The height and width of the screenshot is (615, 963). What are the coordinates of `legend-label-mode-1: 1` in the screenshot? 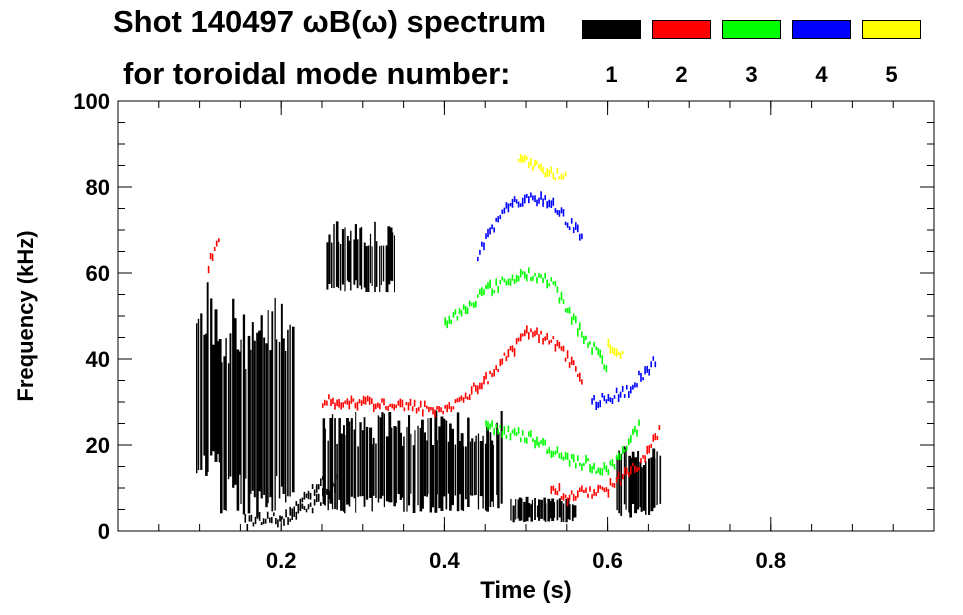 It's located at (611, 74).